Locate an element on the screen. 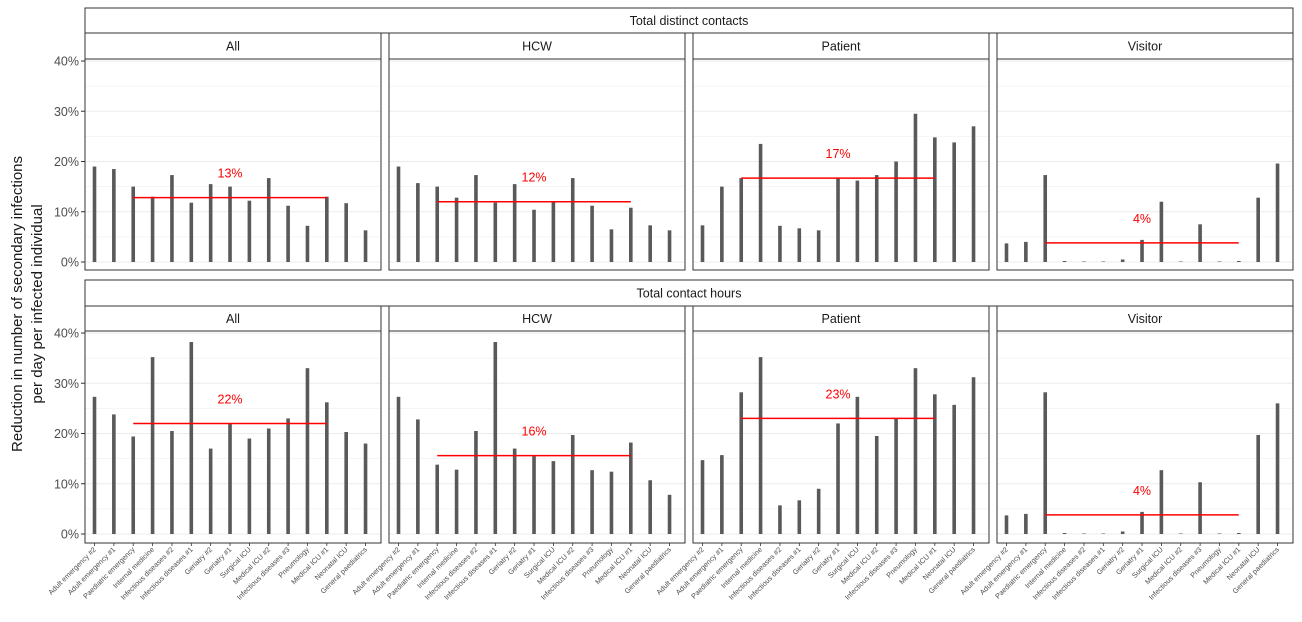 Image resolution: width=1302 pixels, height=622 pixels. mean-label: 16% is located at coordinates (534, 432).